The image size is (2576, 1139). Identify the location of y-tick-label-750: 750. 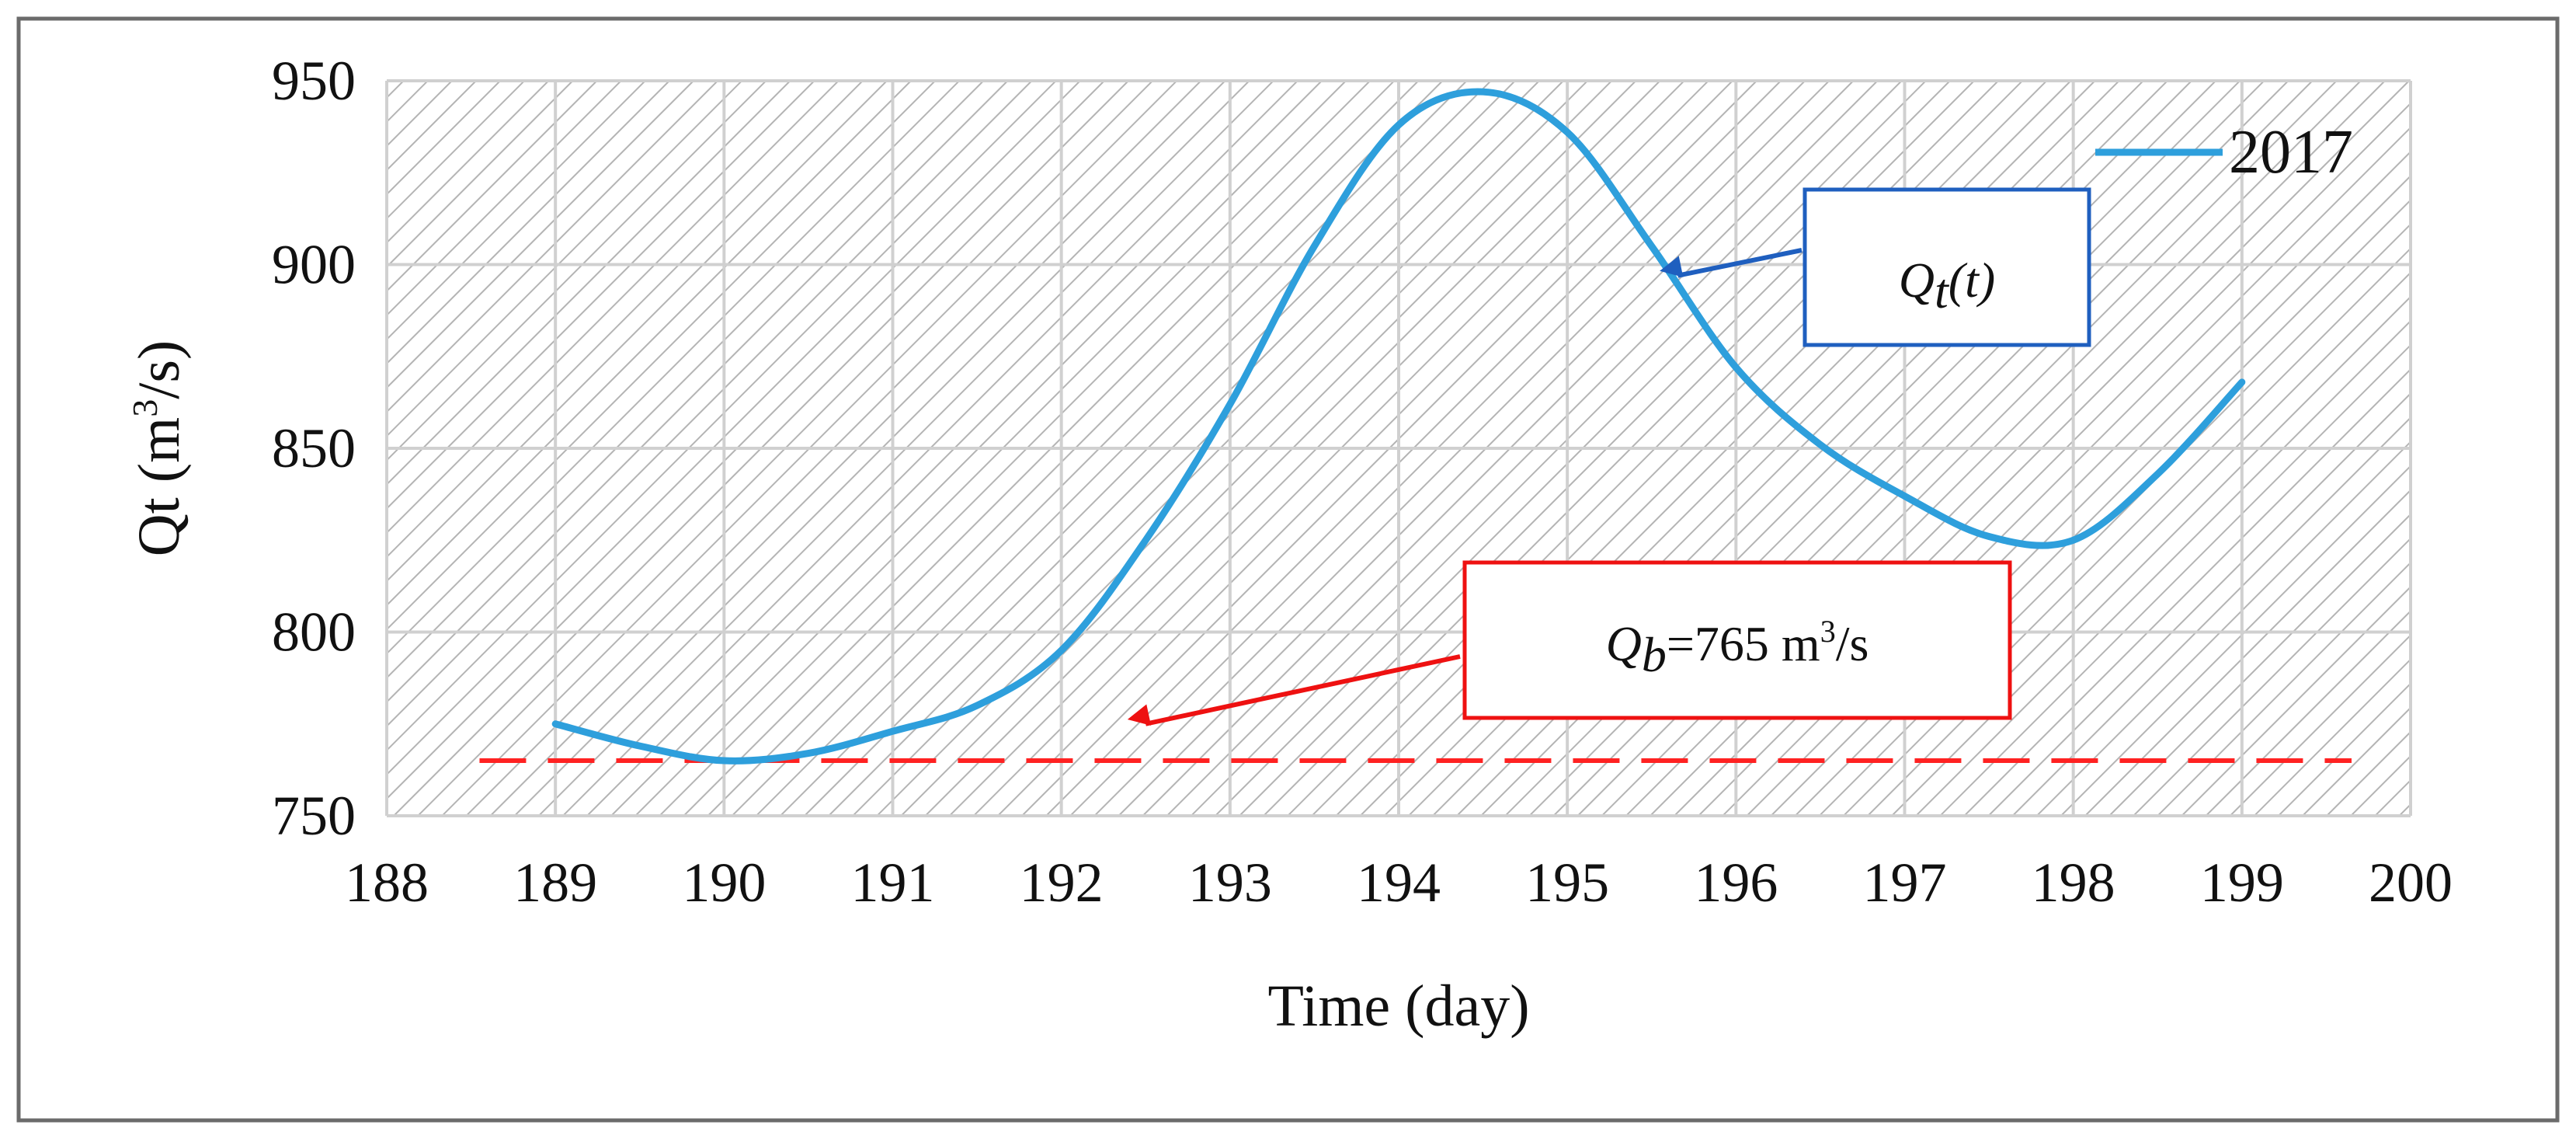
(314, 816).